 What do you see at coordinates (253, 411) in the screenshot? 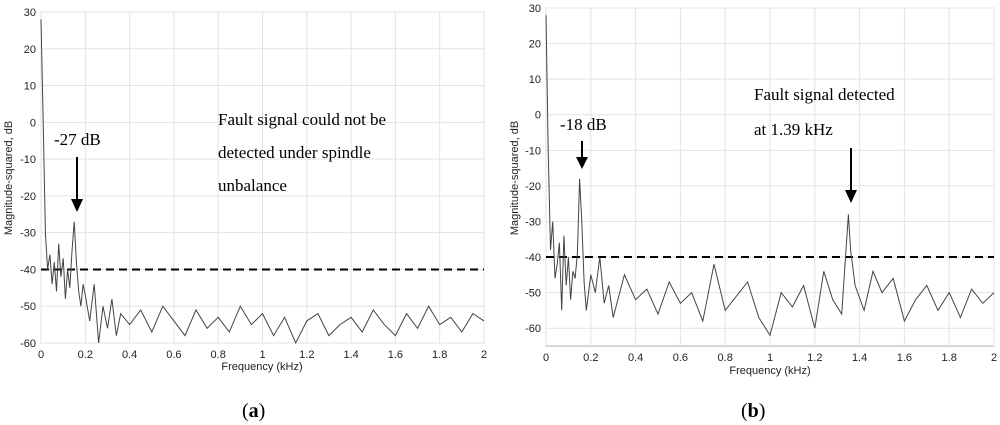
I see `caption-a: (a)` at bounding box center [253, 411].